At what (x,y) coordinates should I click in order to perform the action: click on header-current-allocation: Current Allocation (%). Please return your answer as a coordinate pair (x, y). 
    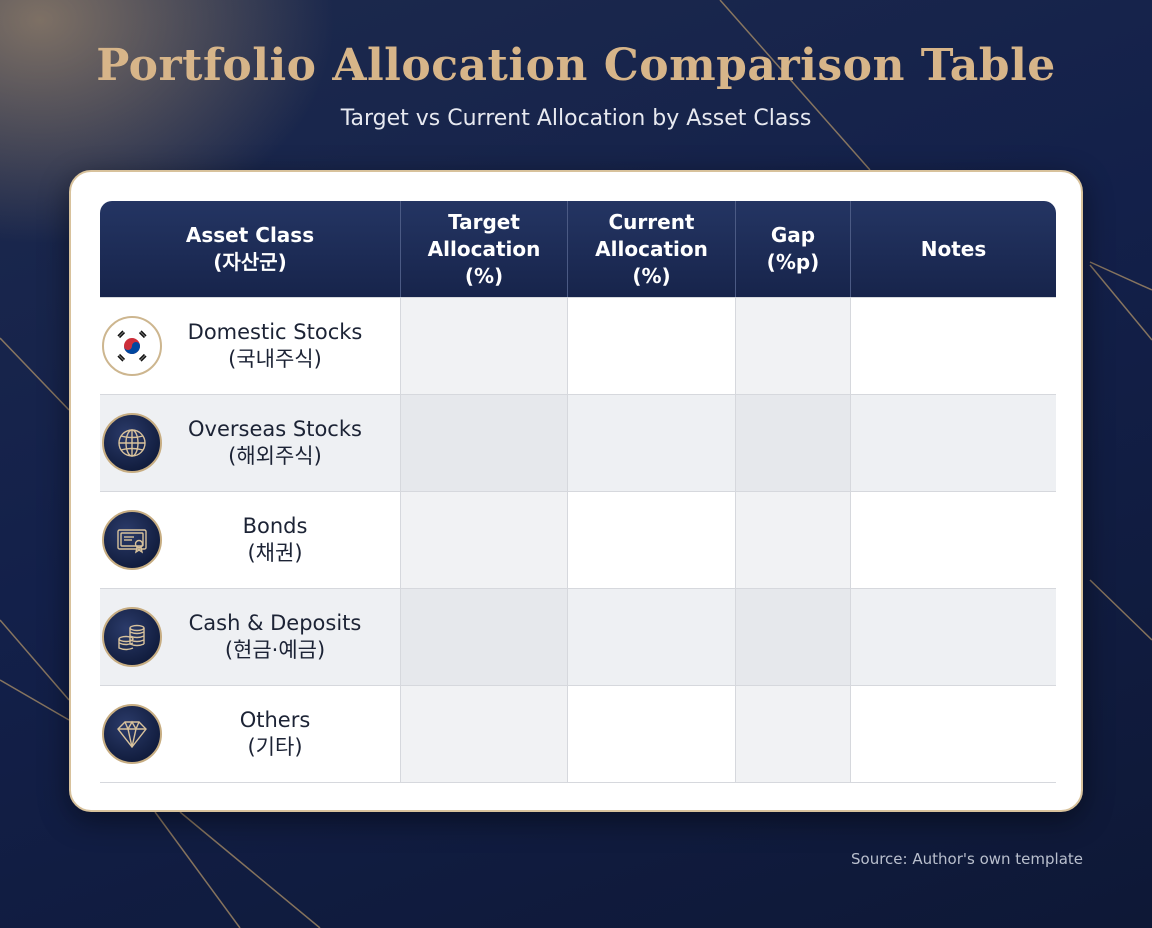
    Looking at the image, I should click on (652, 249).